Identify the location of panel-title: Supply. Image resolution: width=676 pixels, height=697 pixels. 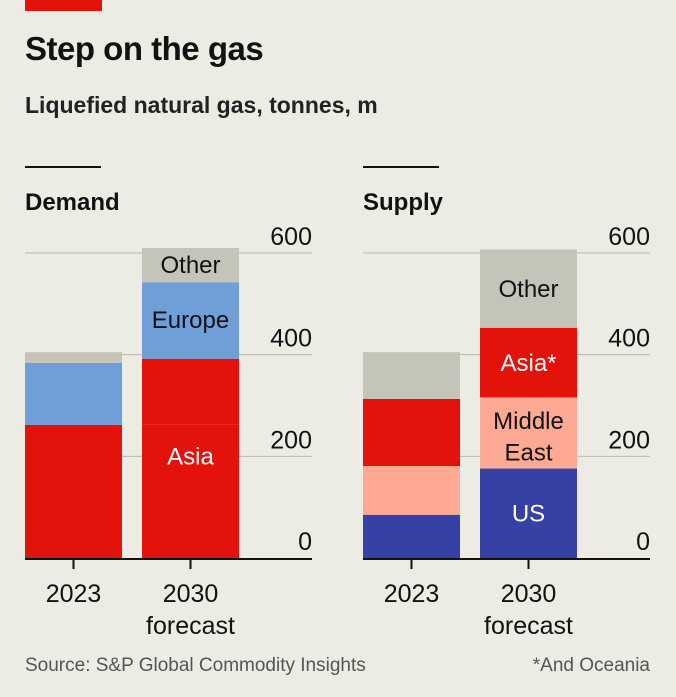
(403, 202).